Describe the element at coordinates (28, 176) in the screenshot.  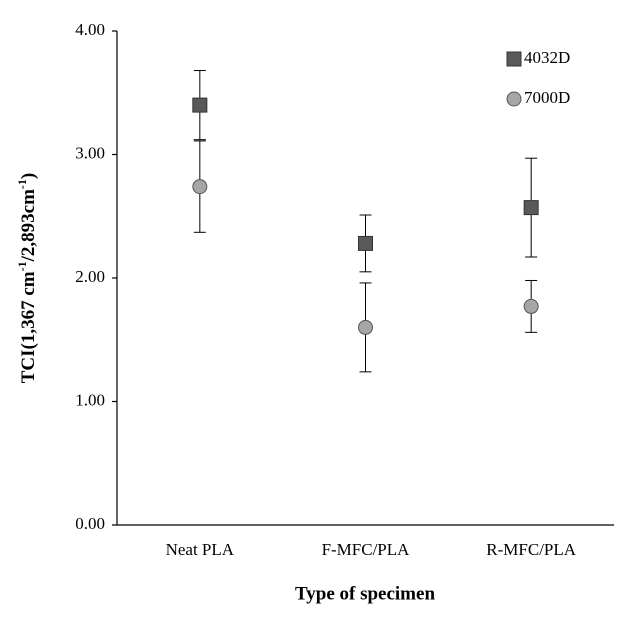
I see `label-part: )` at that location.